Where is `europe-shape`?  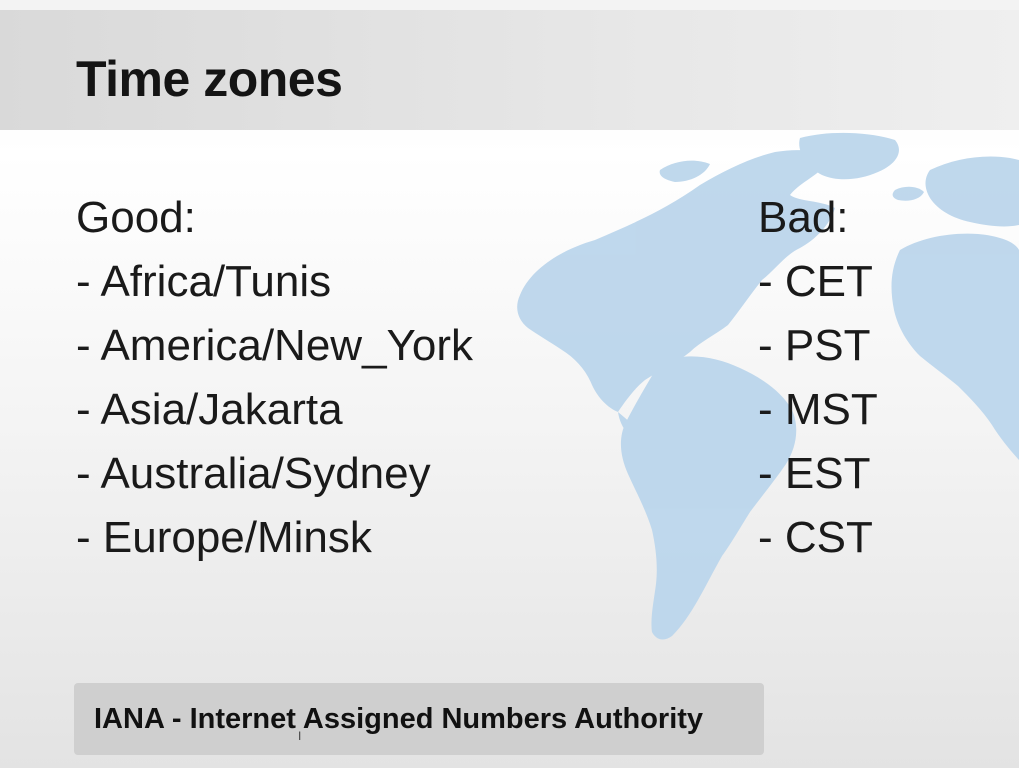 europe-shape is located at coordinates (972, 191).